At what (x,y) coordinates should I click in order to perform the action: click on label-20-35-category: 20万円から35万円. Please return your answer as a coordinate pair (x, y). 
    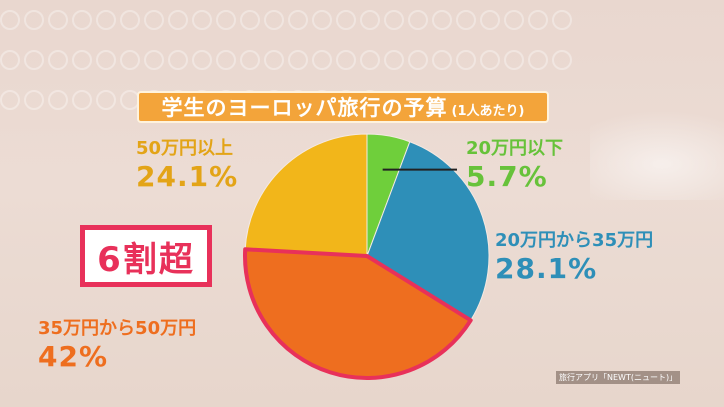
    Looking at the image, I should click on (574, 240).